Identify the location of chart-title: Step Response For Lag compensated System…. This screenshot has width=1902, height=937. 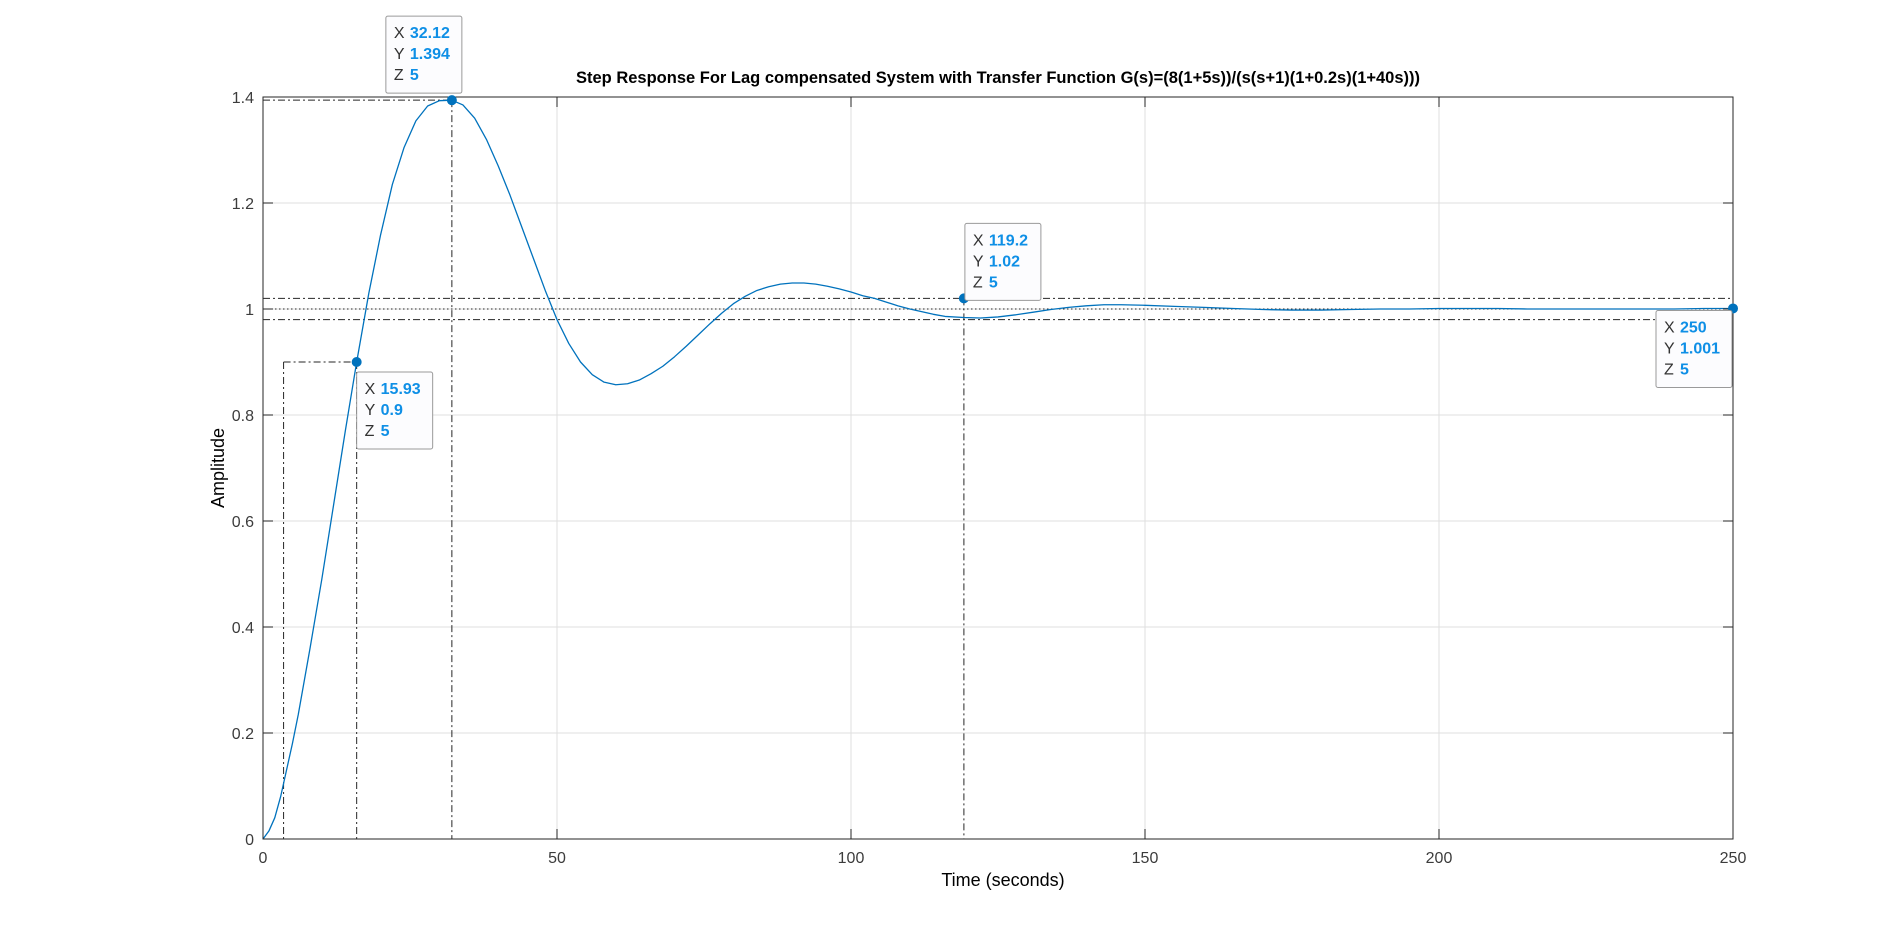
(998, 78).